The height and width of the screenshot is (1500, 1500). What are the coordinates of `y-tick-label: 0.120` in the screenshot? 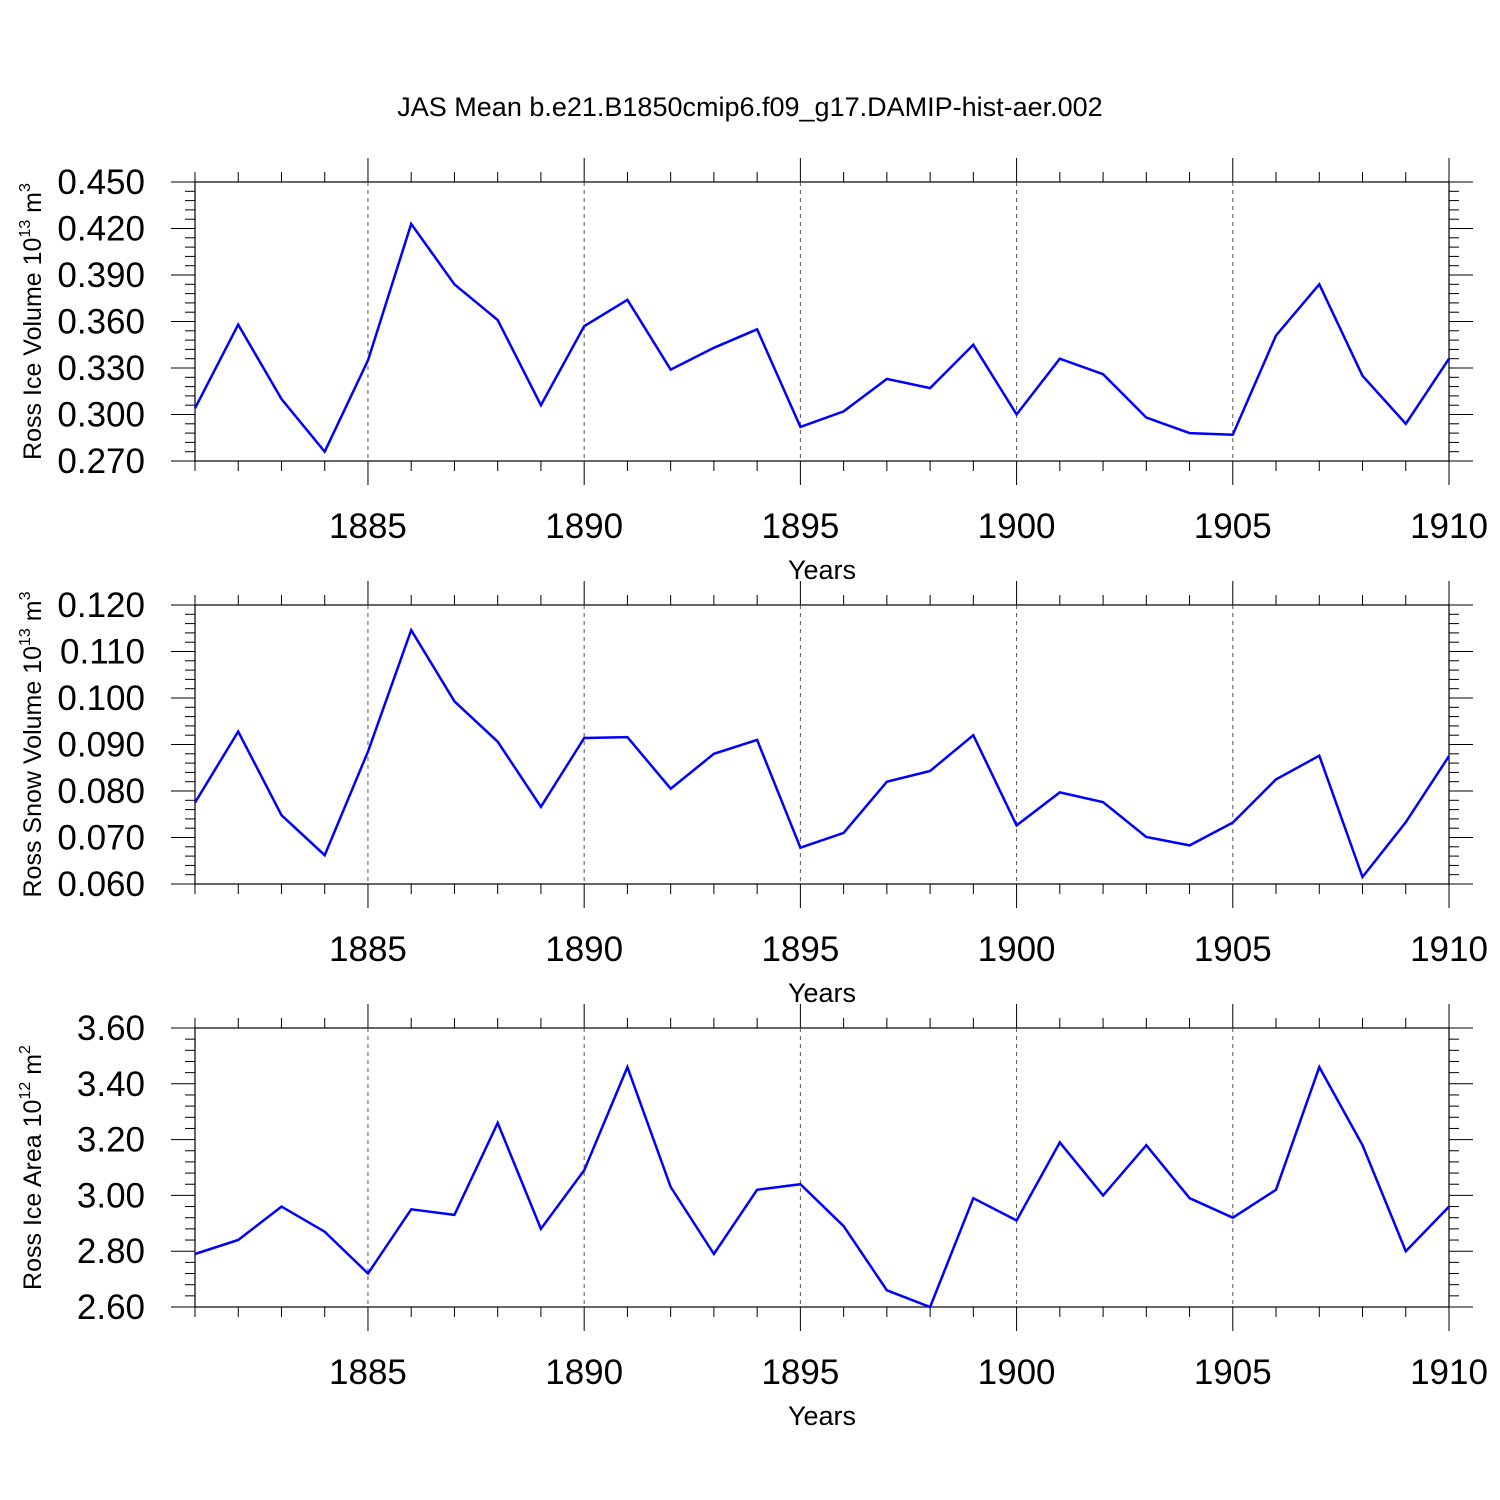 It's located at (101, 605).